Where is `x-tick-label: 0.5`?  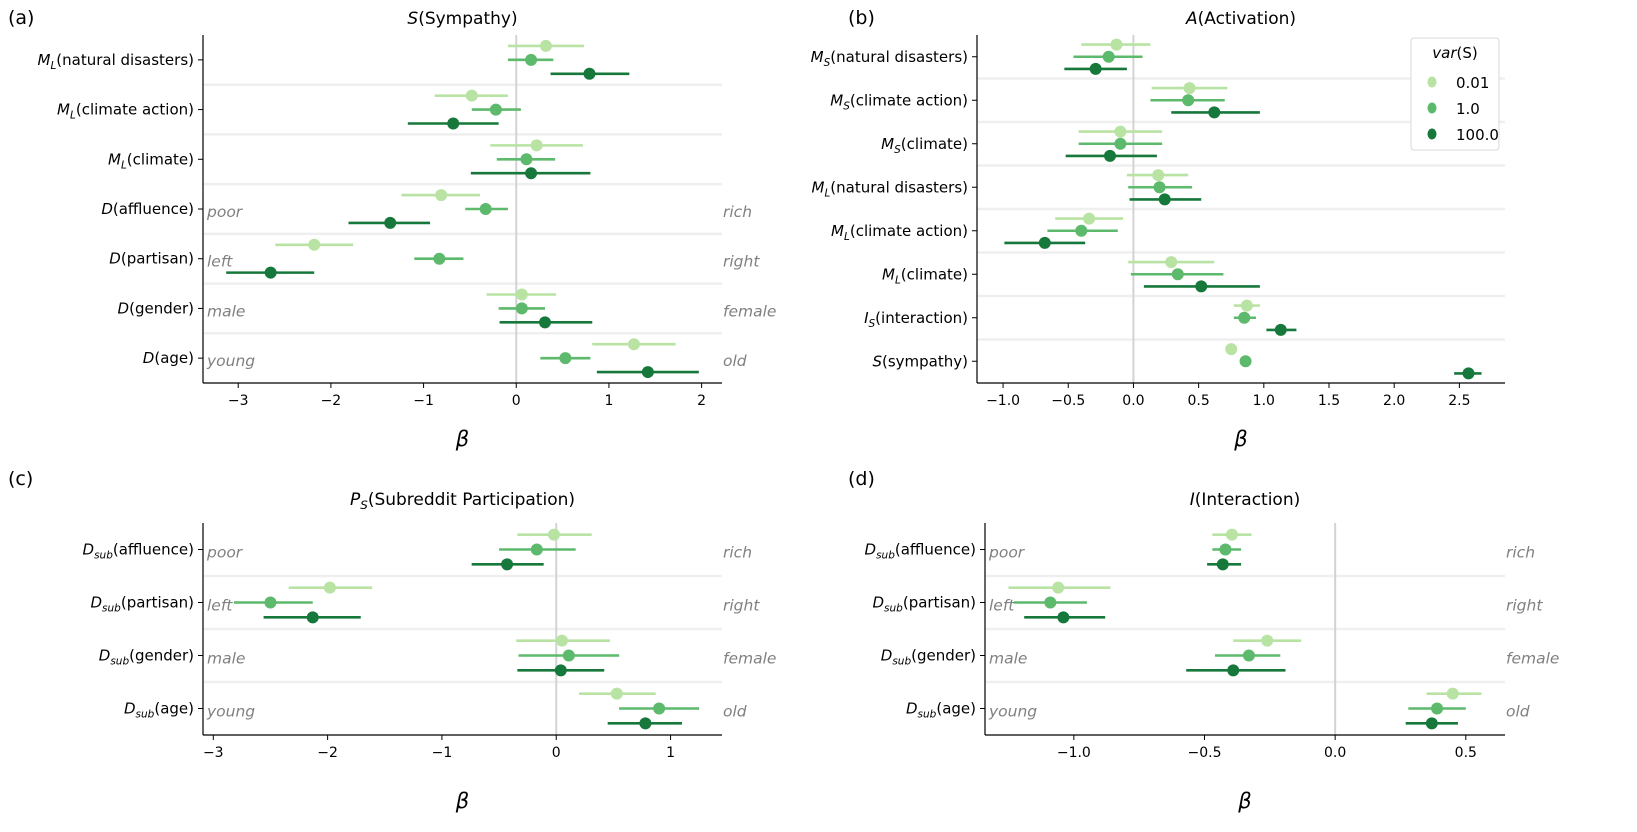
x-tick-label: 0.5 is located at coordinates (1466, 753).